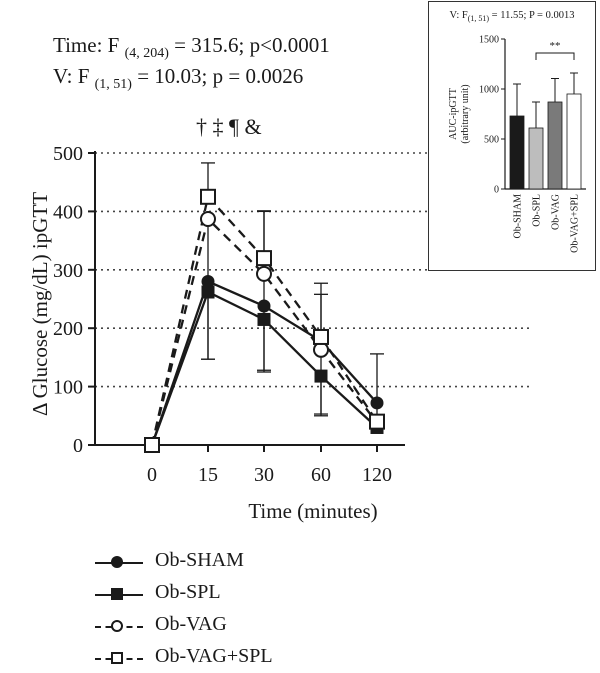  I want to click on inset-y-tick-label: 500, so click(491, 140).